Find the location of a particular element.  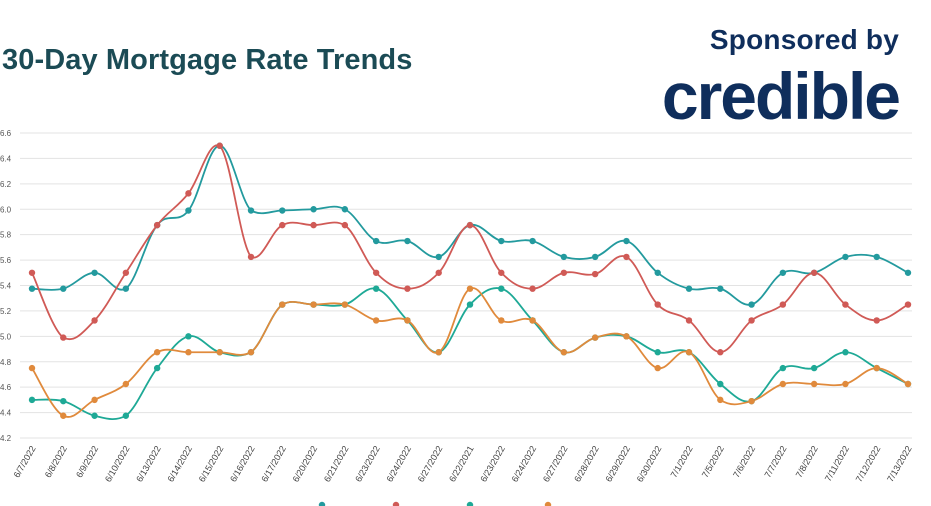

y-tick-label: 6.4 is located at coordinates (6, 158).